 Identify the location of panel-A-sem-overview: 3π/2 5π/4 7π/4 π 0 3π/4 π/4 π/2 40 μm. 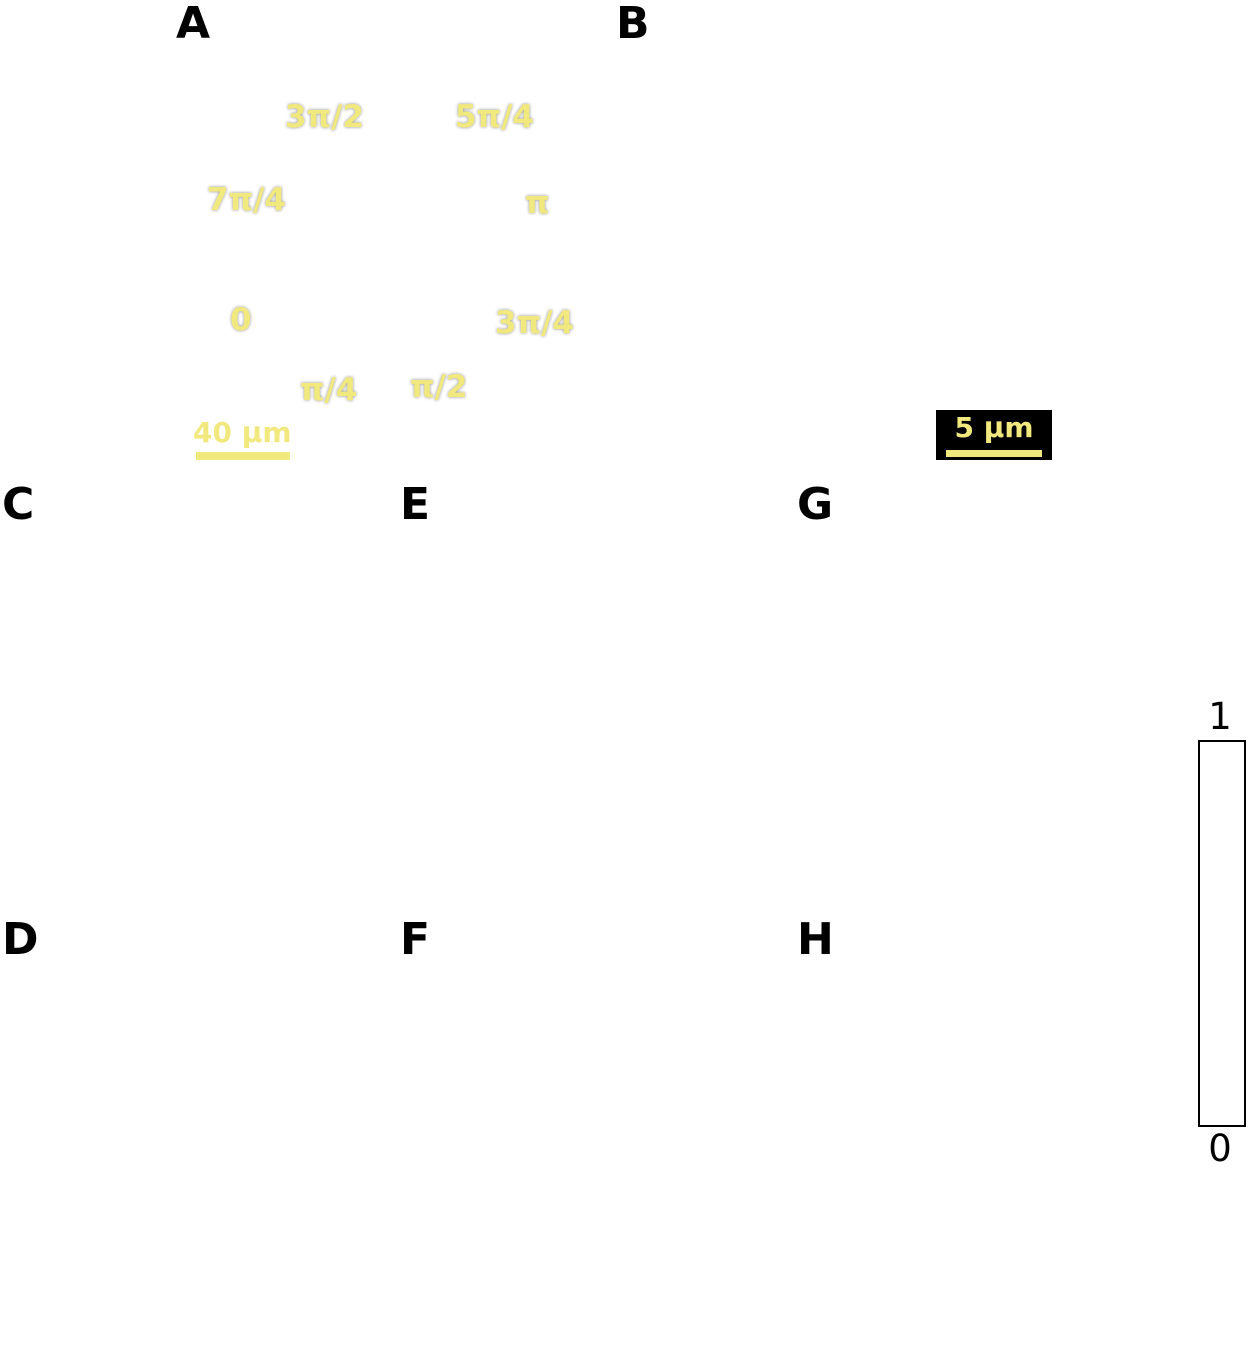
(391, 265).